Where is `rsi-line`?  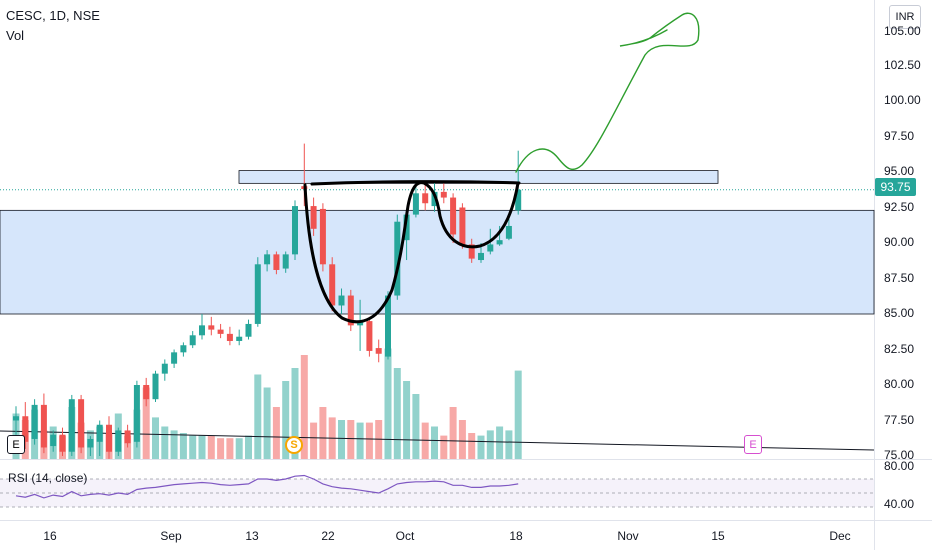 rsi-line is located at coordinates (267, 486).